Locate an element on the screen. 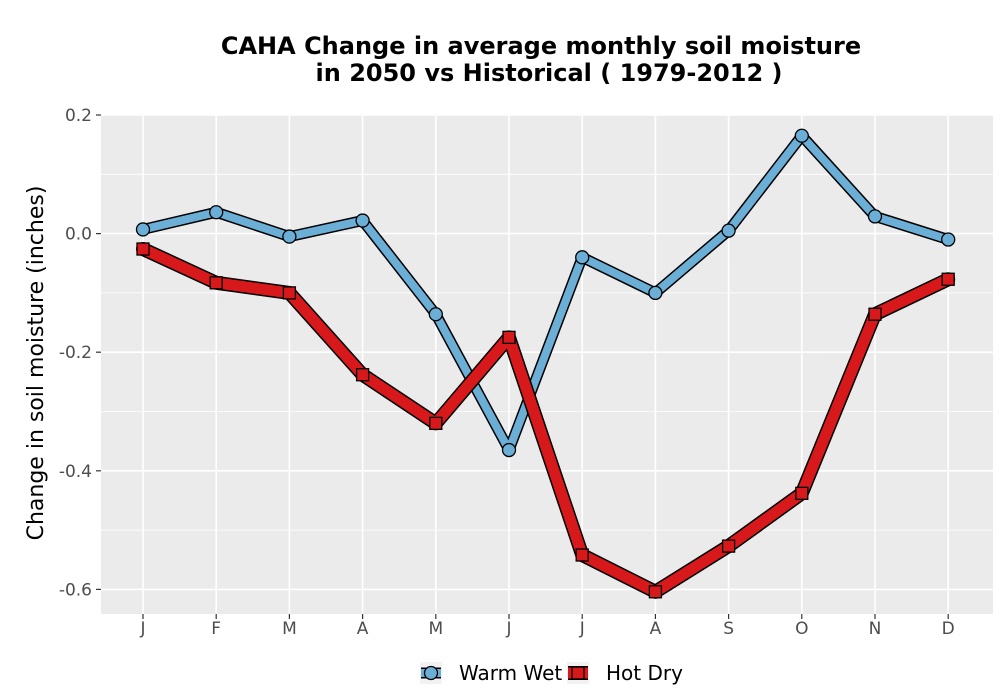 The height and width of the screenshot is (700, 1000). x-tick-label: O is located at coordinates (801, 629).